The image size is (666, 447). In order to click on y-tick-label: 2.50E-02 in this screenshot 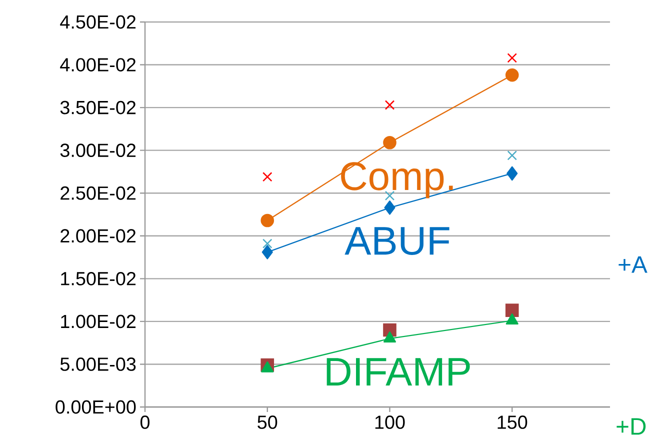, I will do `click(98, 193)`.